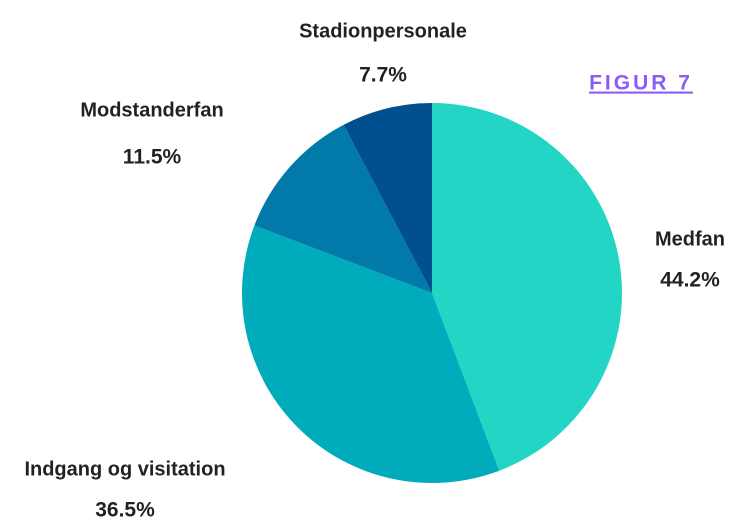 This screenshot has height=524, width=732. Describe the element at coordinates (690, 280) in the screenshot. I see `slice-value: 44.2%` at that location.